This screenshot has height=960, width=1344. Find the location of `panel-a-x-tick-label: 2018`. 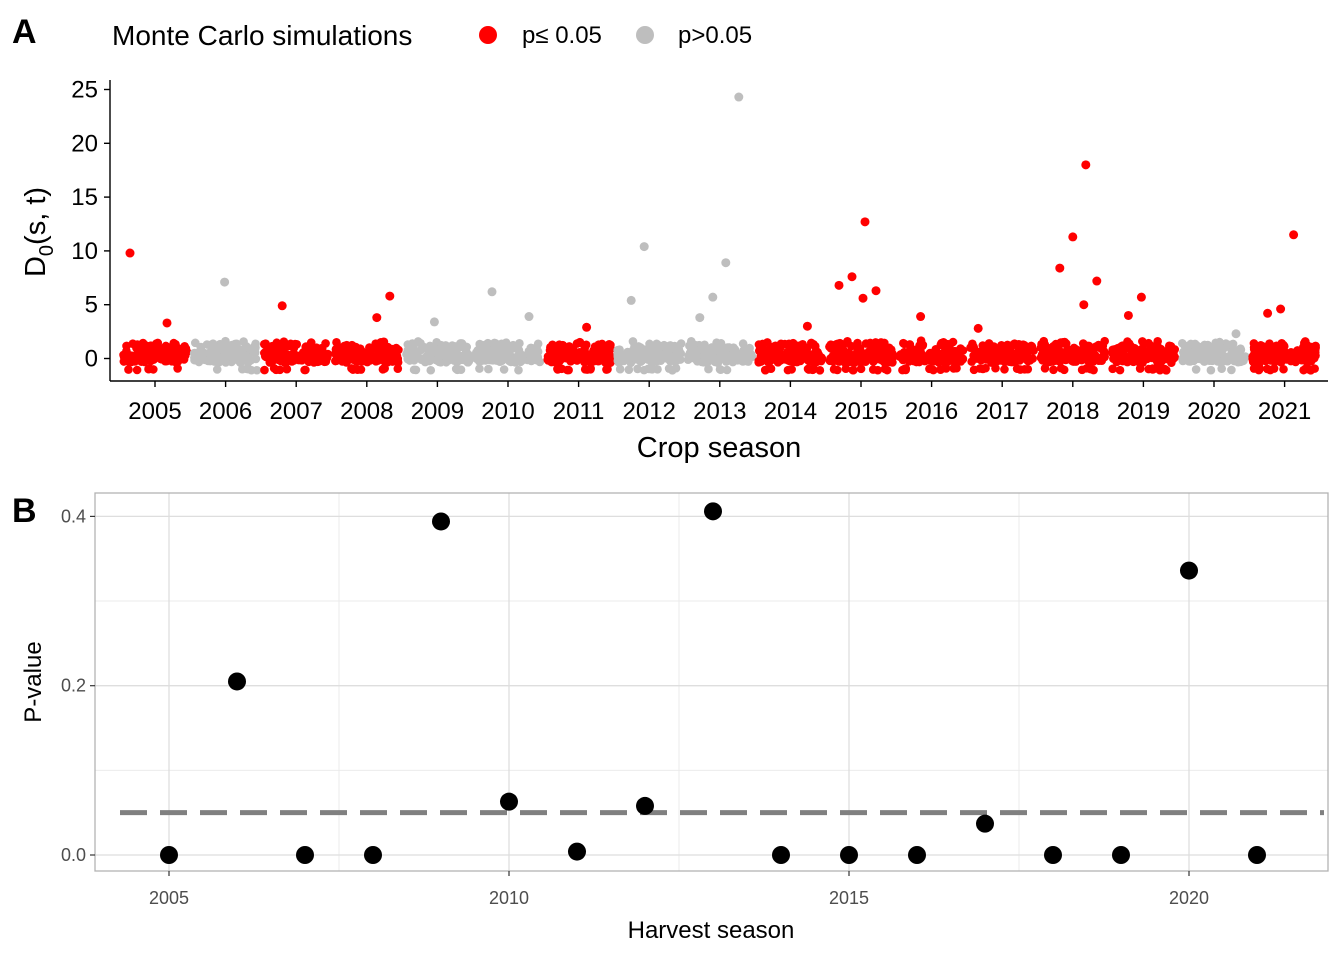

panel-a-x-tick-label: 2018 is located at coordinates (1072, 411).